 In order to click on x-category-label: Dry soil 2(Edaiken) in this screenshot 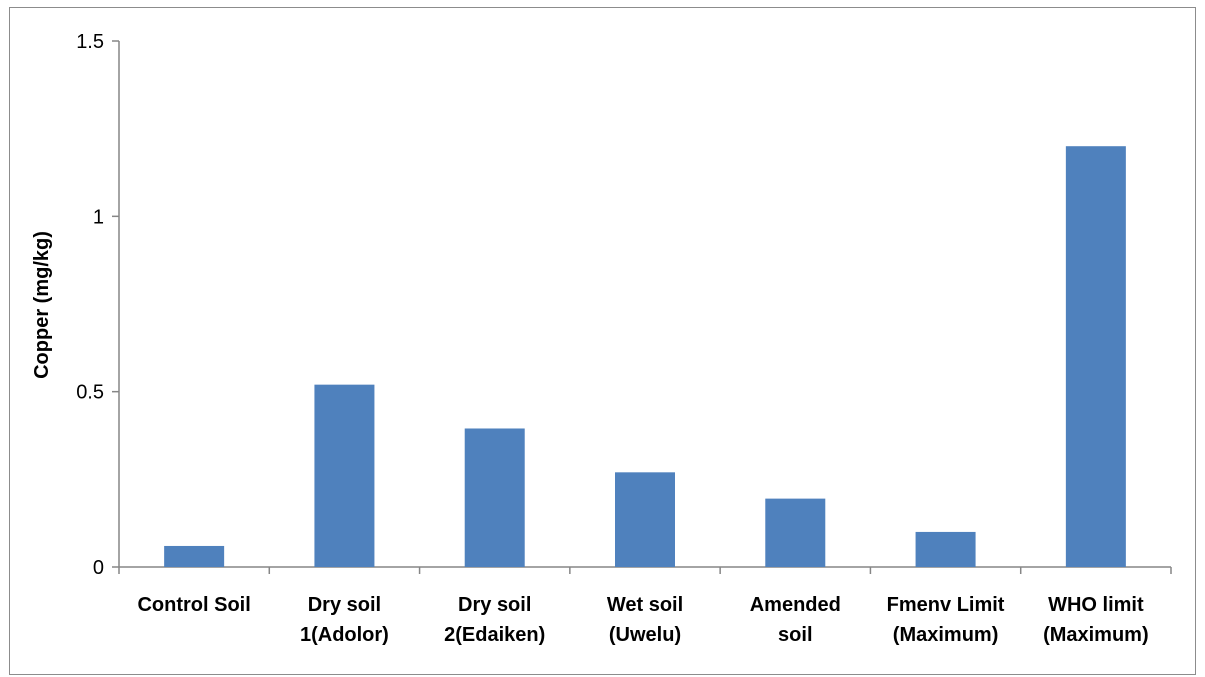, I will do `click(494, 620)`.